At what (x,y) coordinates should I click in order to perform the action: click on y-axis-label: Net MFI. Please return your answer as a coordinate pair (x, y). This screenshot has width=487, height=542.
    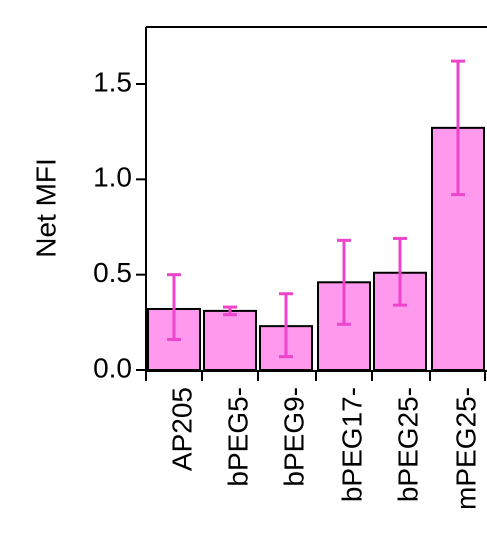
    Looking at the image, I should click on (45, 208).